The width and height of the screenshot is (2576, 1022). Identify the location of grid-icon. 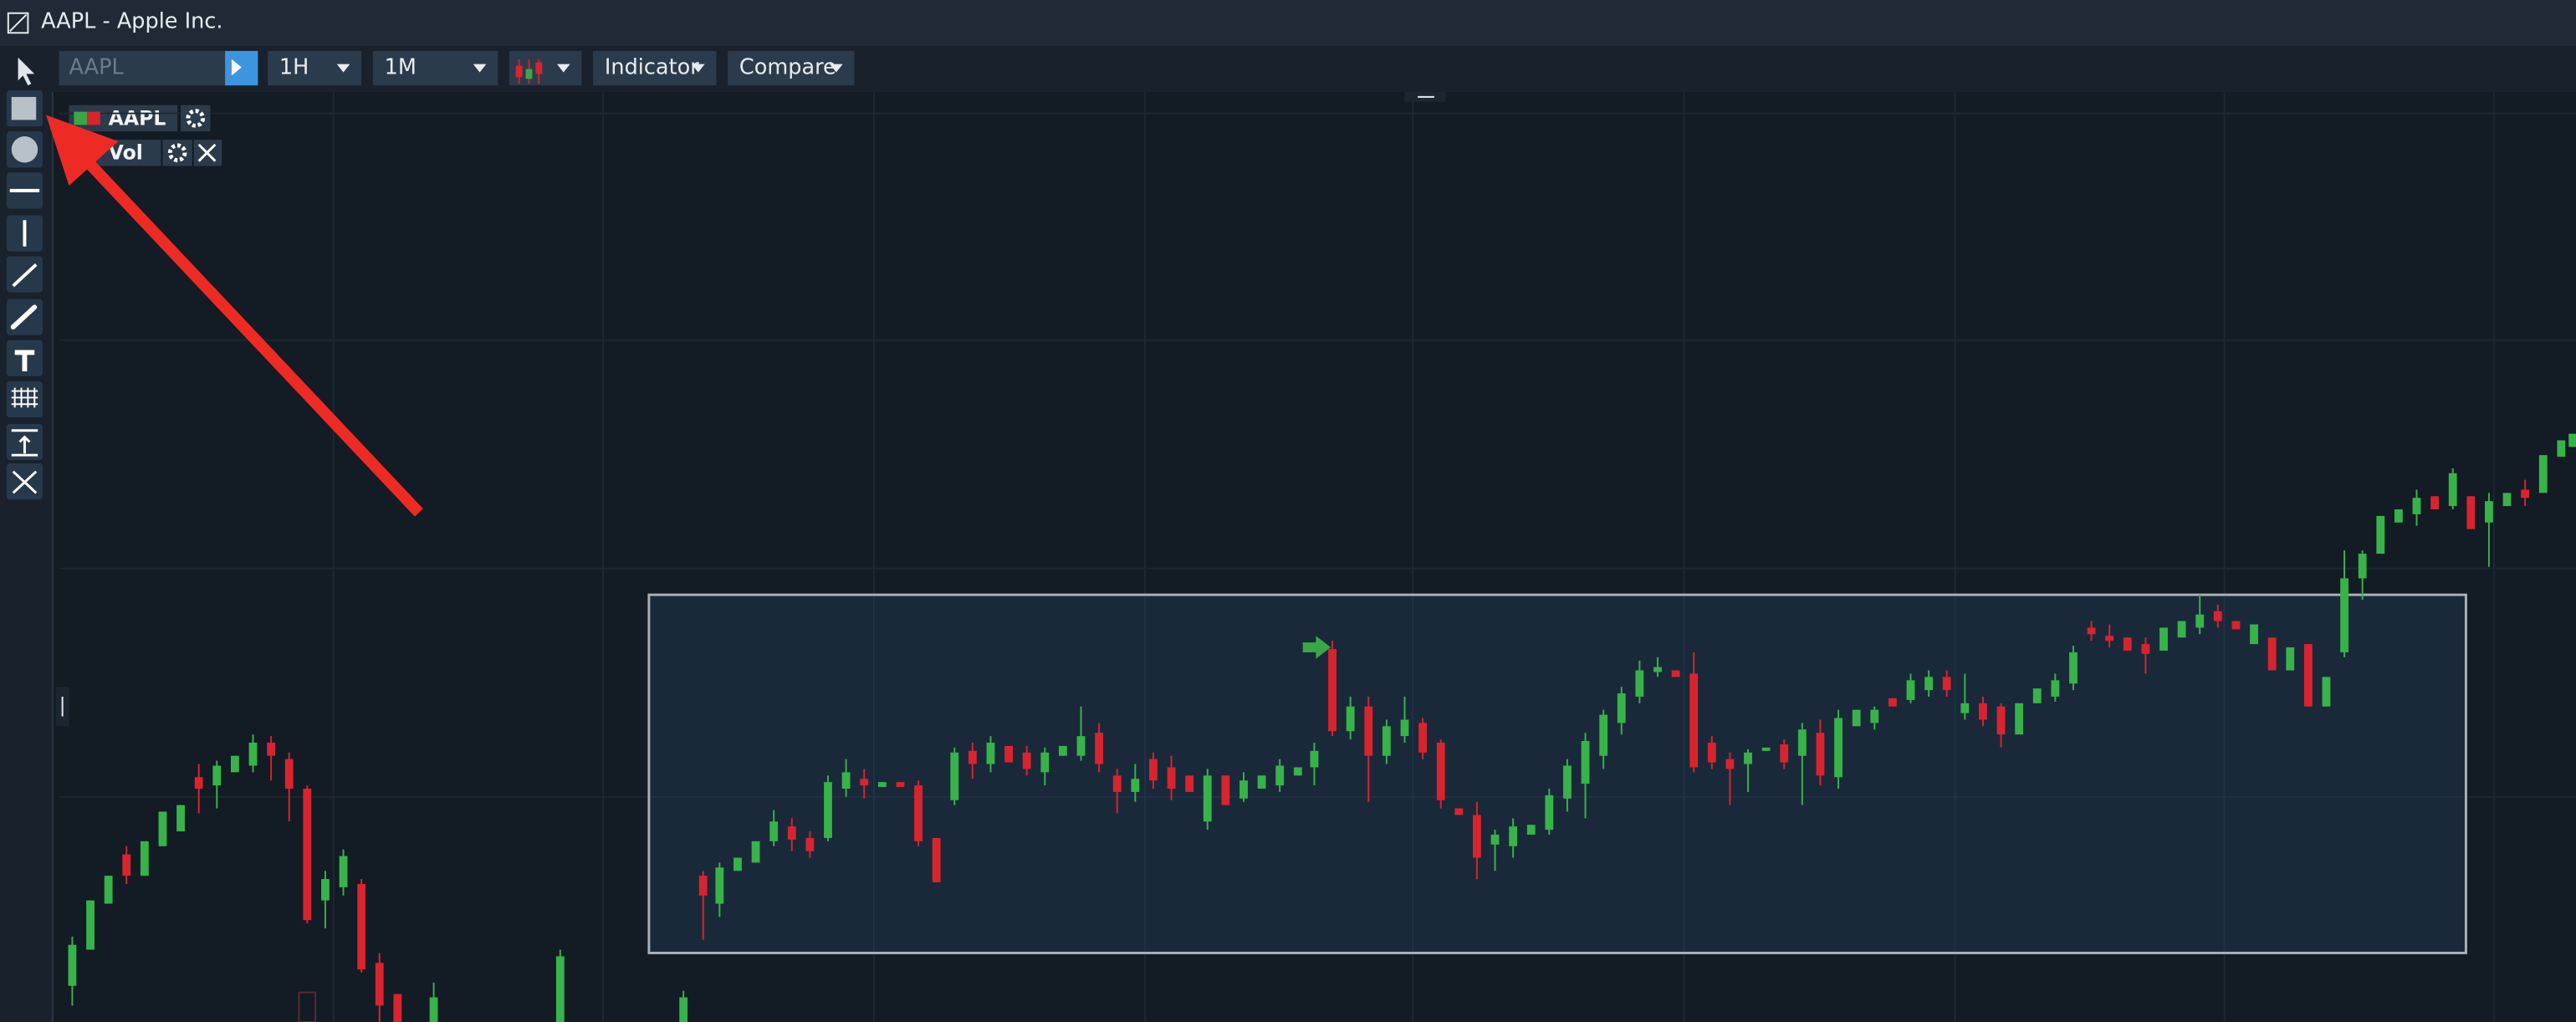
(24, 397).